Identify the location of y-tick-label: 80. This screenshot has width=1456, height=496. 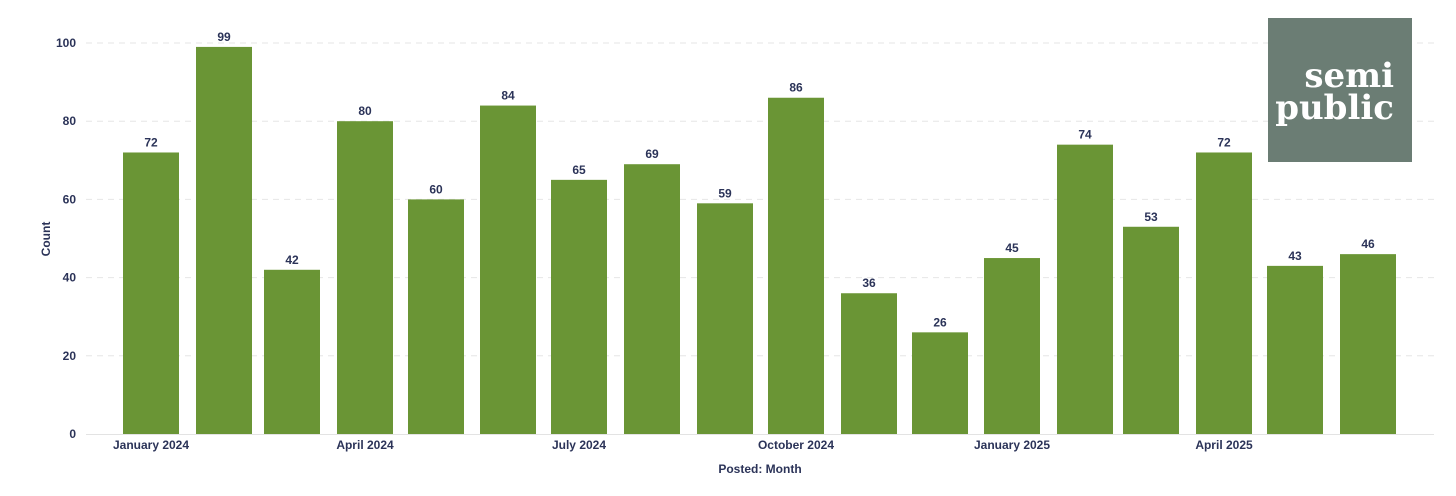
(70, 121).